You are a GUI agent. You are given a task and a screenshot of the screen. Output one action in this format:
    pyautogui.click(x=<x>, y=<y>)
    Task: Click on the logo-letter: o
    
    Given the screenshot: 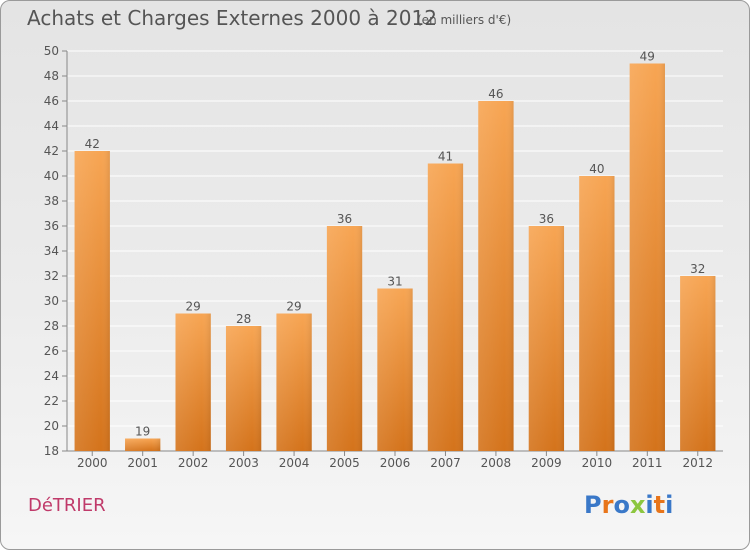 What is the action you would take?
    pyautogui.click(x=621, y=505)
    